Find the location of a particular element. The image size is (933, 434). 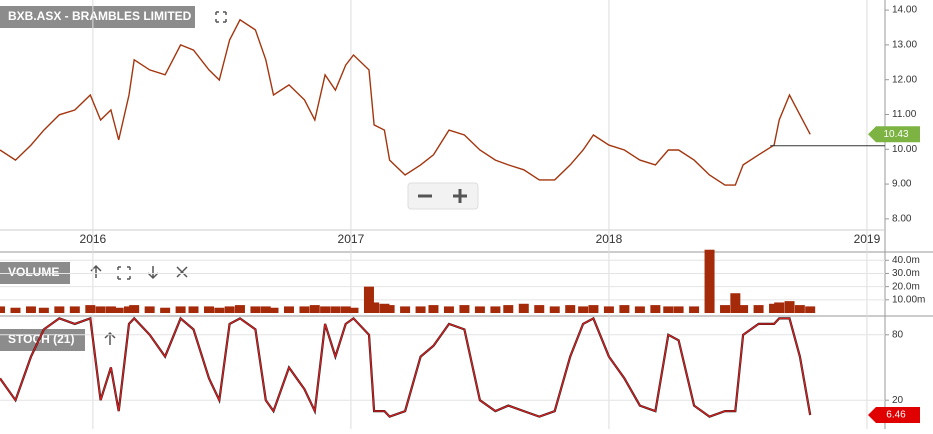

title-box is located at coordinates (97, 17).